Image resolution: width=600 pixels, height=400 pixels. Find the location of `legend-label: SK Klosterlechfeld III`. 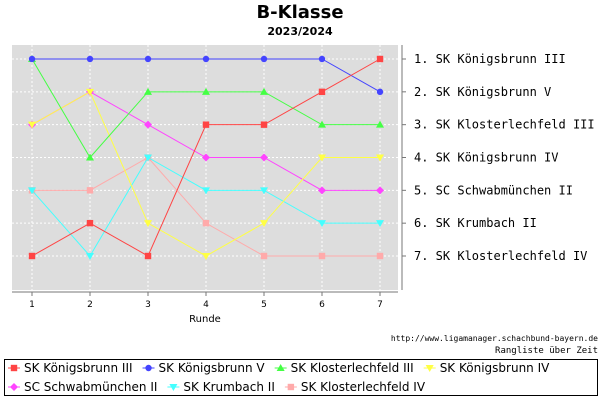

legend-label: SK Klosterlechfeld III is located at coordinates (352, 368).